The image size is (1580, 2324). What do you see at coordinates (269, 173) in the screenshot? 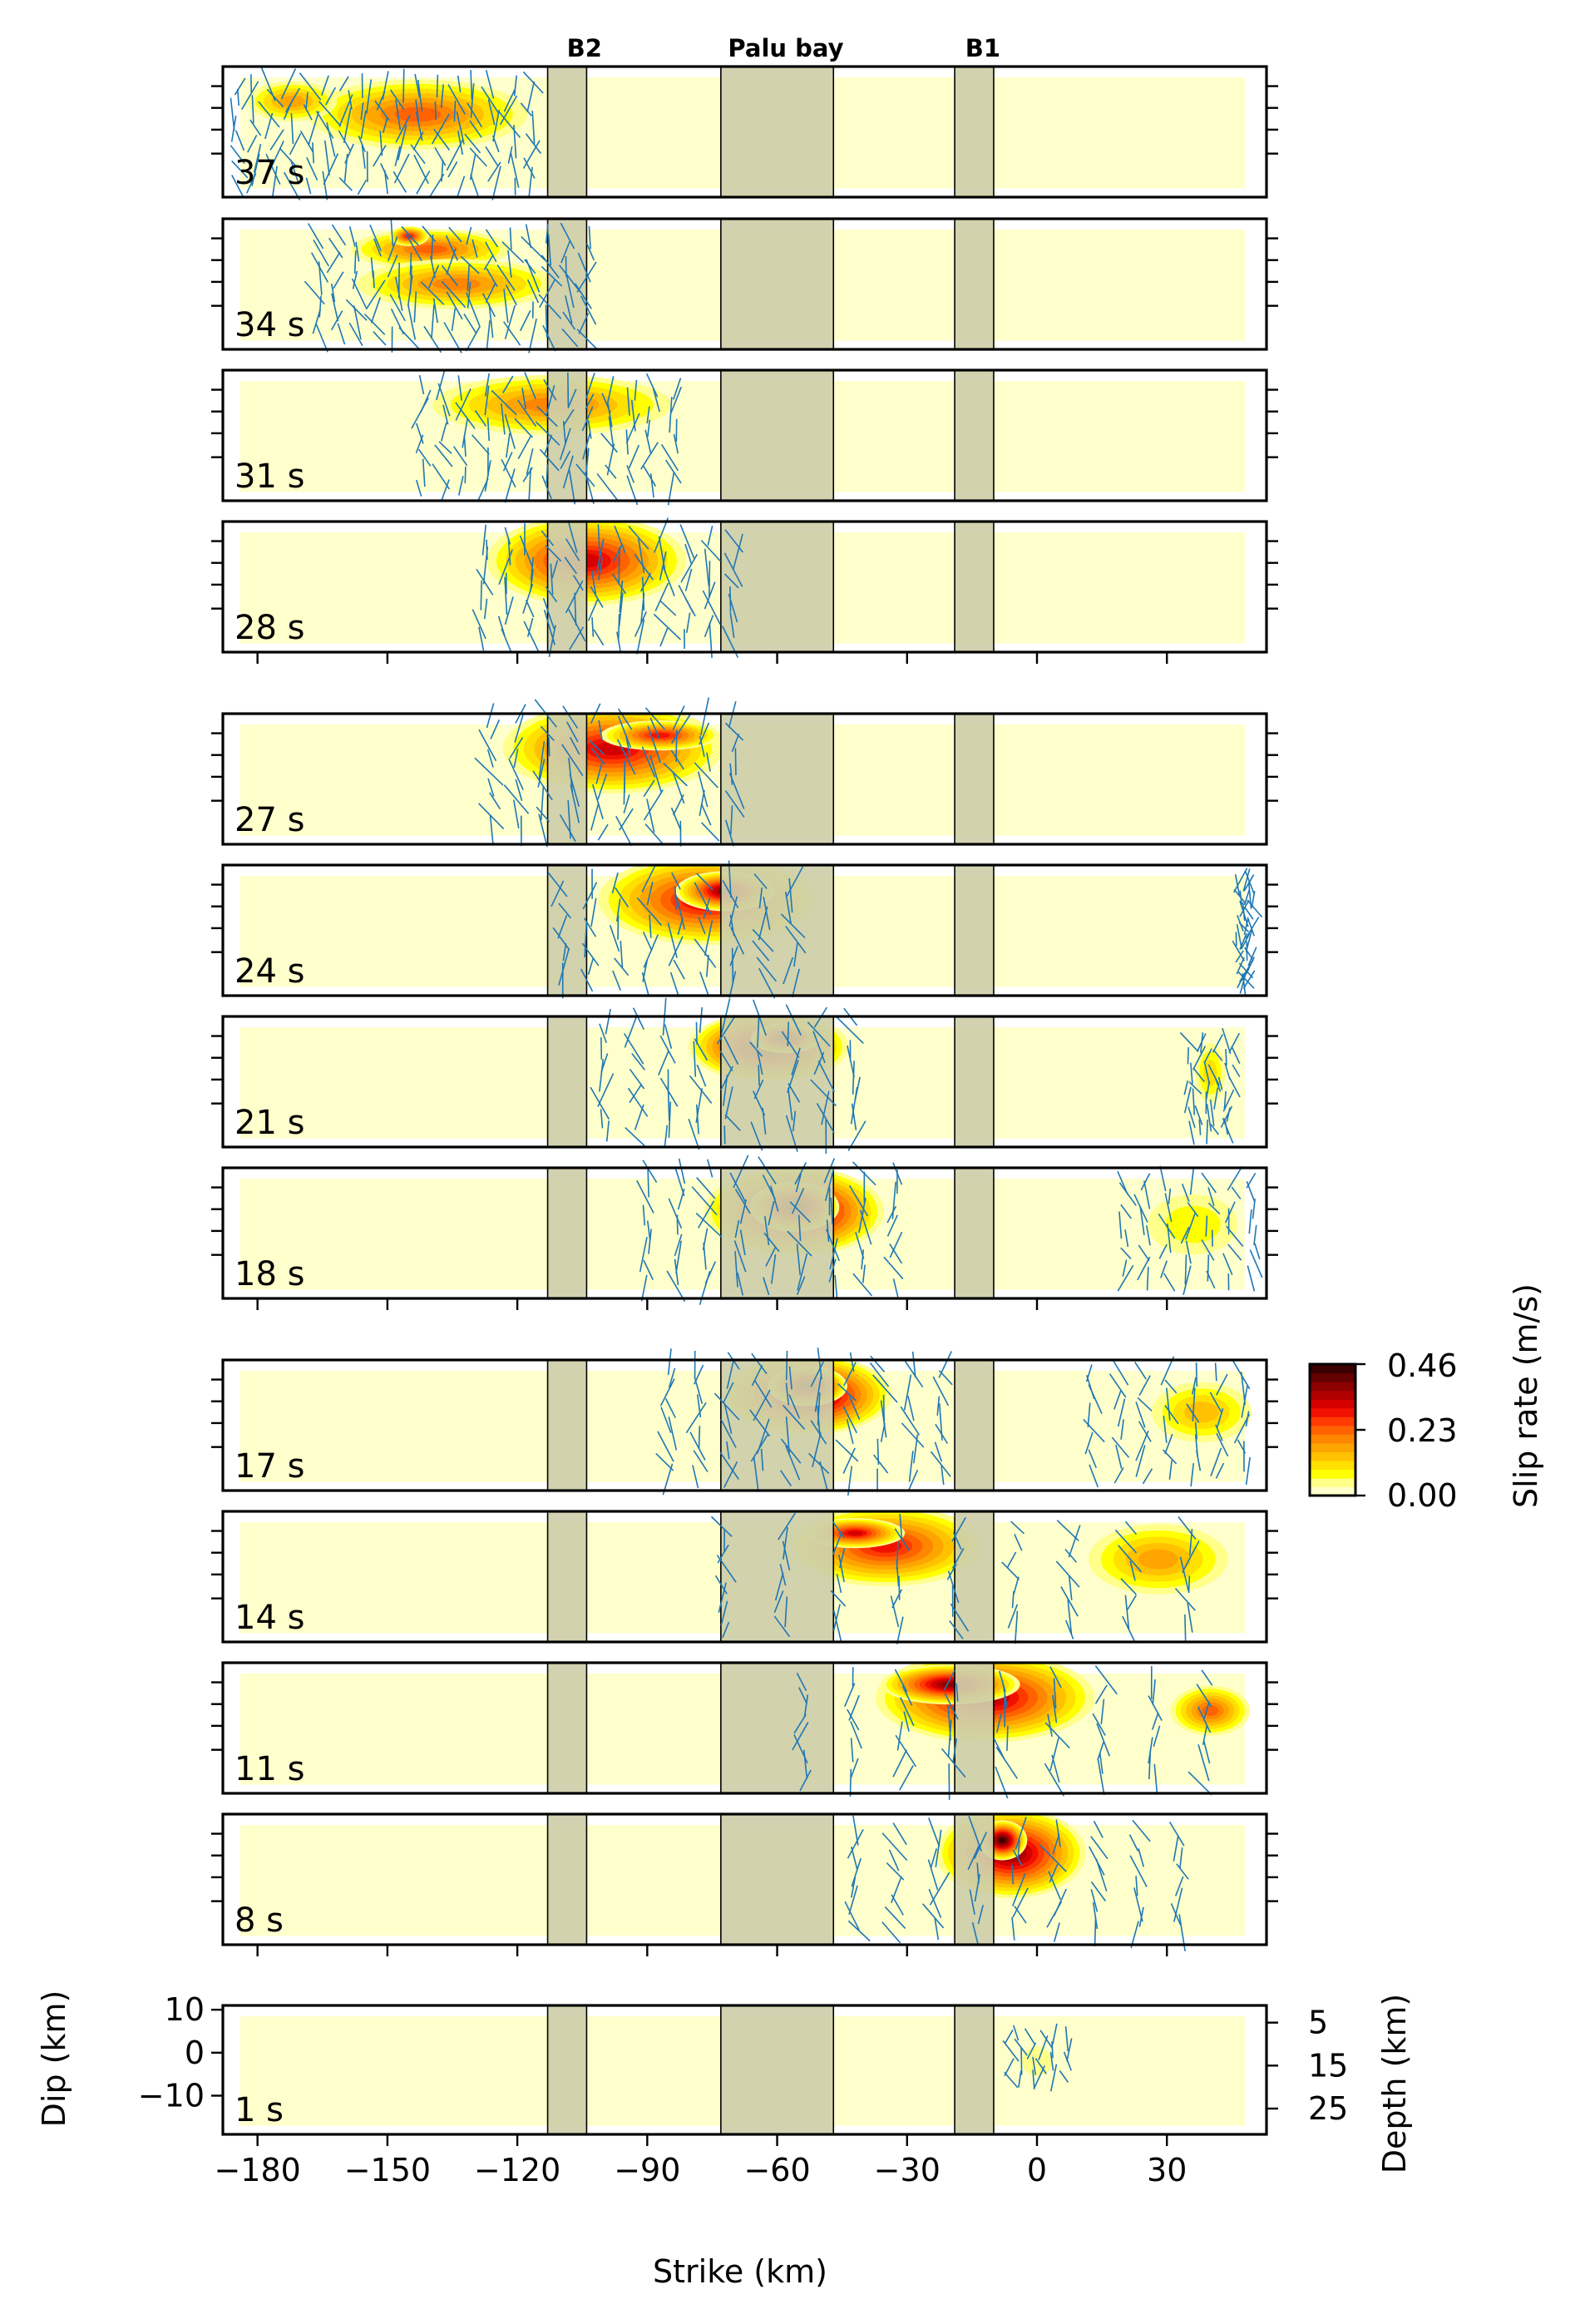
I see `snapshot-time-label: 37 s` at bounding box center [269, 173].